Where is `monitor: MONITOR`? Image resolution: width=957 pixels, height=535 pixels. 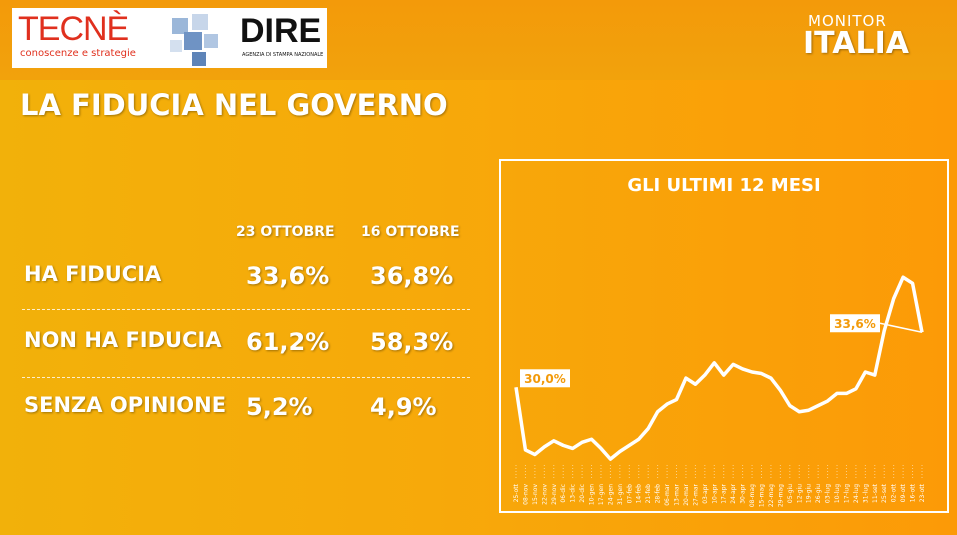 monitor: MONITOR is located at coordinates (847, 21).